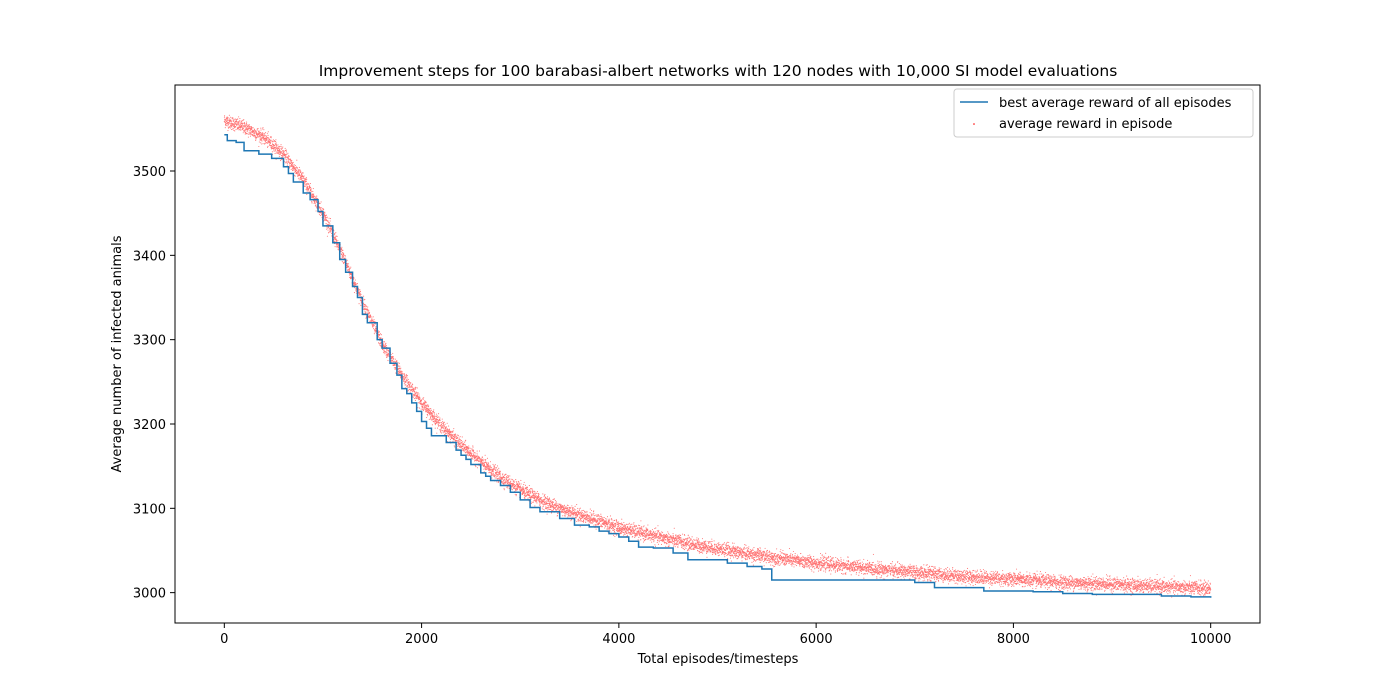 The height and width of the screenshot is (700, 1400). Describe the element at coordinates (1115, 103) in the screenshot. I see `legend-label-best: best average reward of all episodes` at that location.